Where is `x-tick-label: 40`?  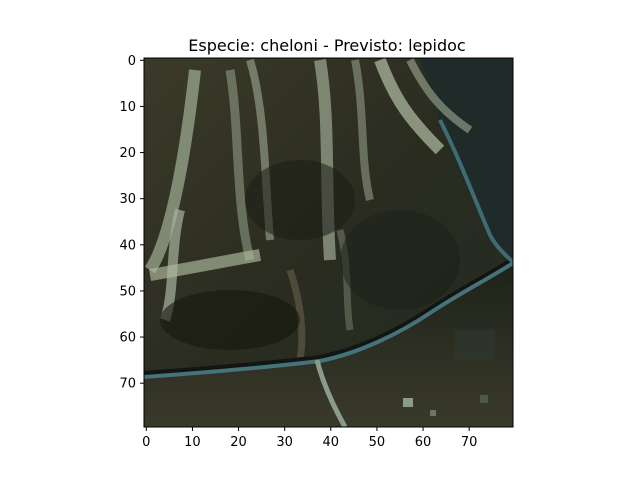 x-tick-label: 40 is located at coordinates (331, 442).